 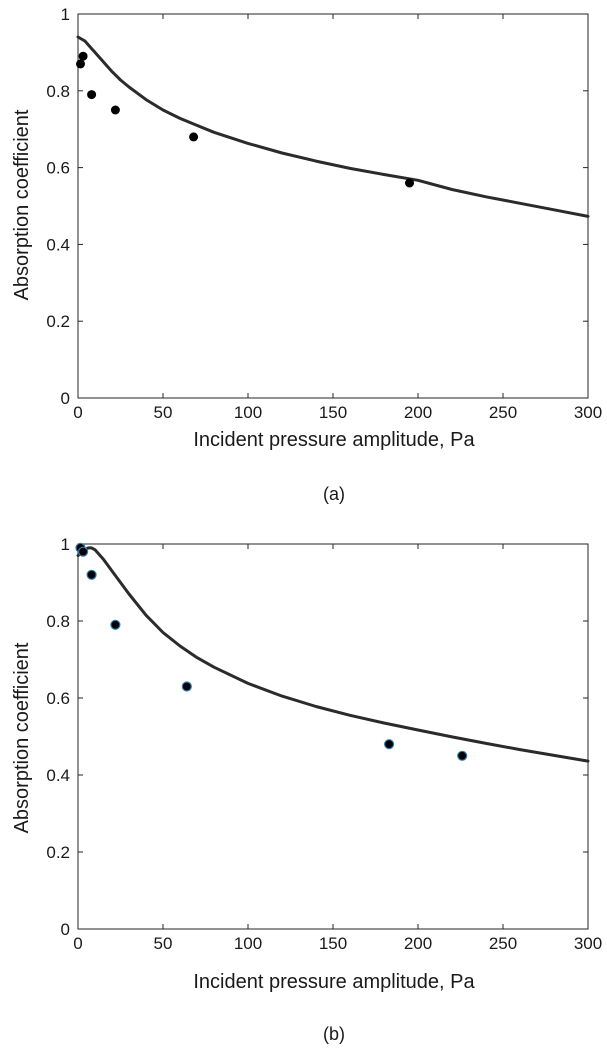 I want to click on y-tick-label-b-1: 0.2, so click(x=58, y=852).